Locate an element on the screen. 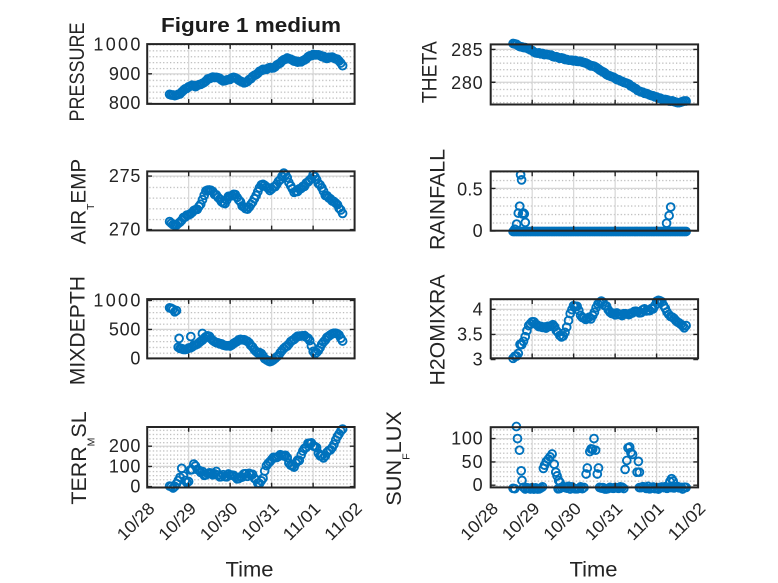 This screenshot has height=583, width=778. svg-text: 270 is located at coordinates (125, 230).